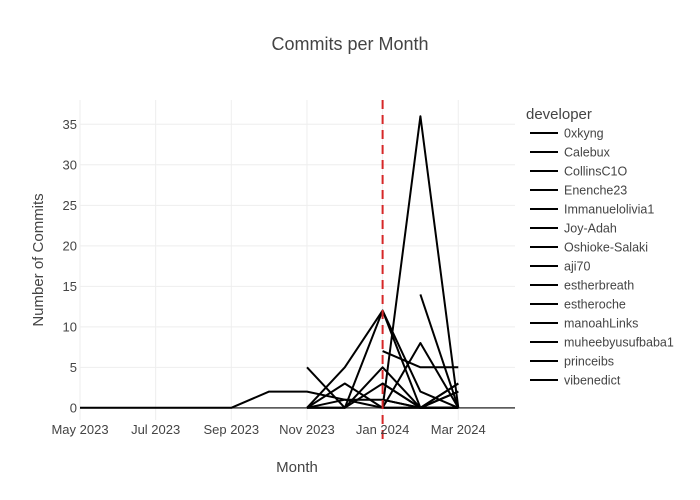 This screenshot has height=500, width=700. I want to click on legend-label: Immanuelolivia1, so click(609, 210).